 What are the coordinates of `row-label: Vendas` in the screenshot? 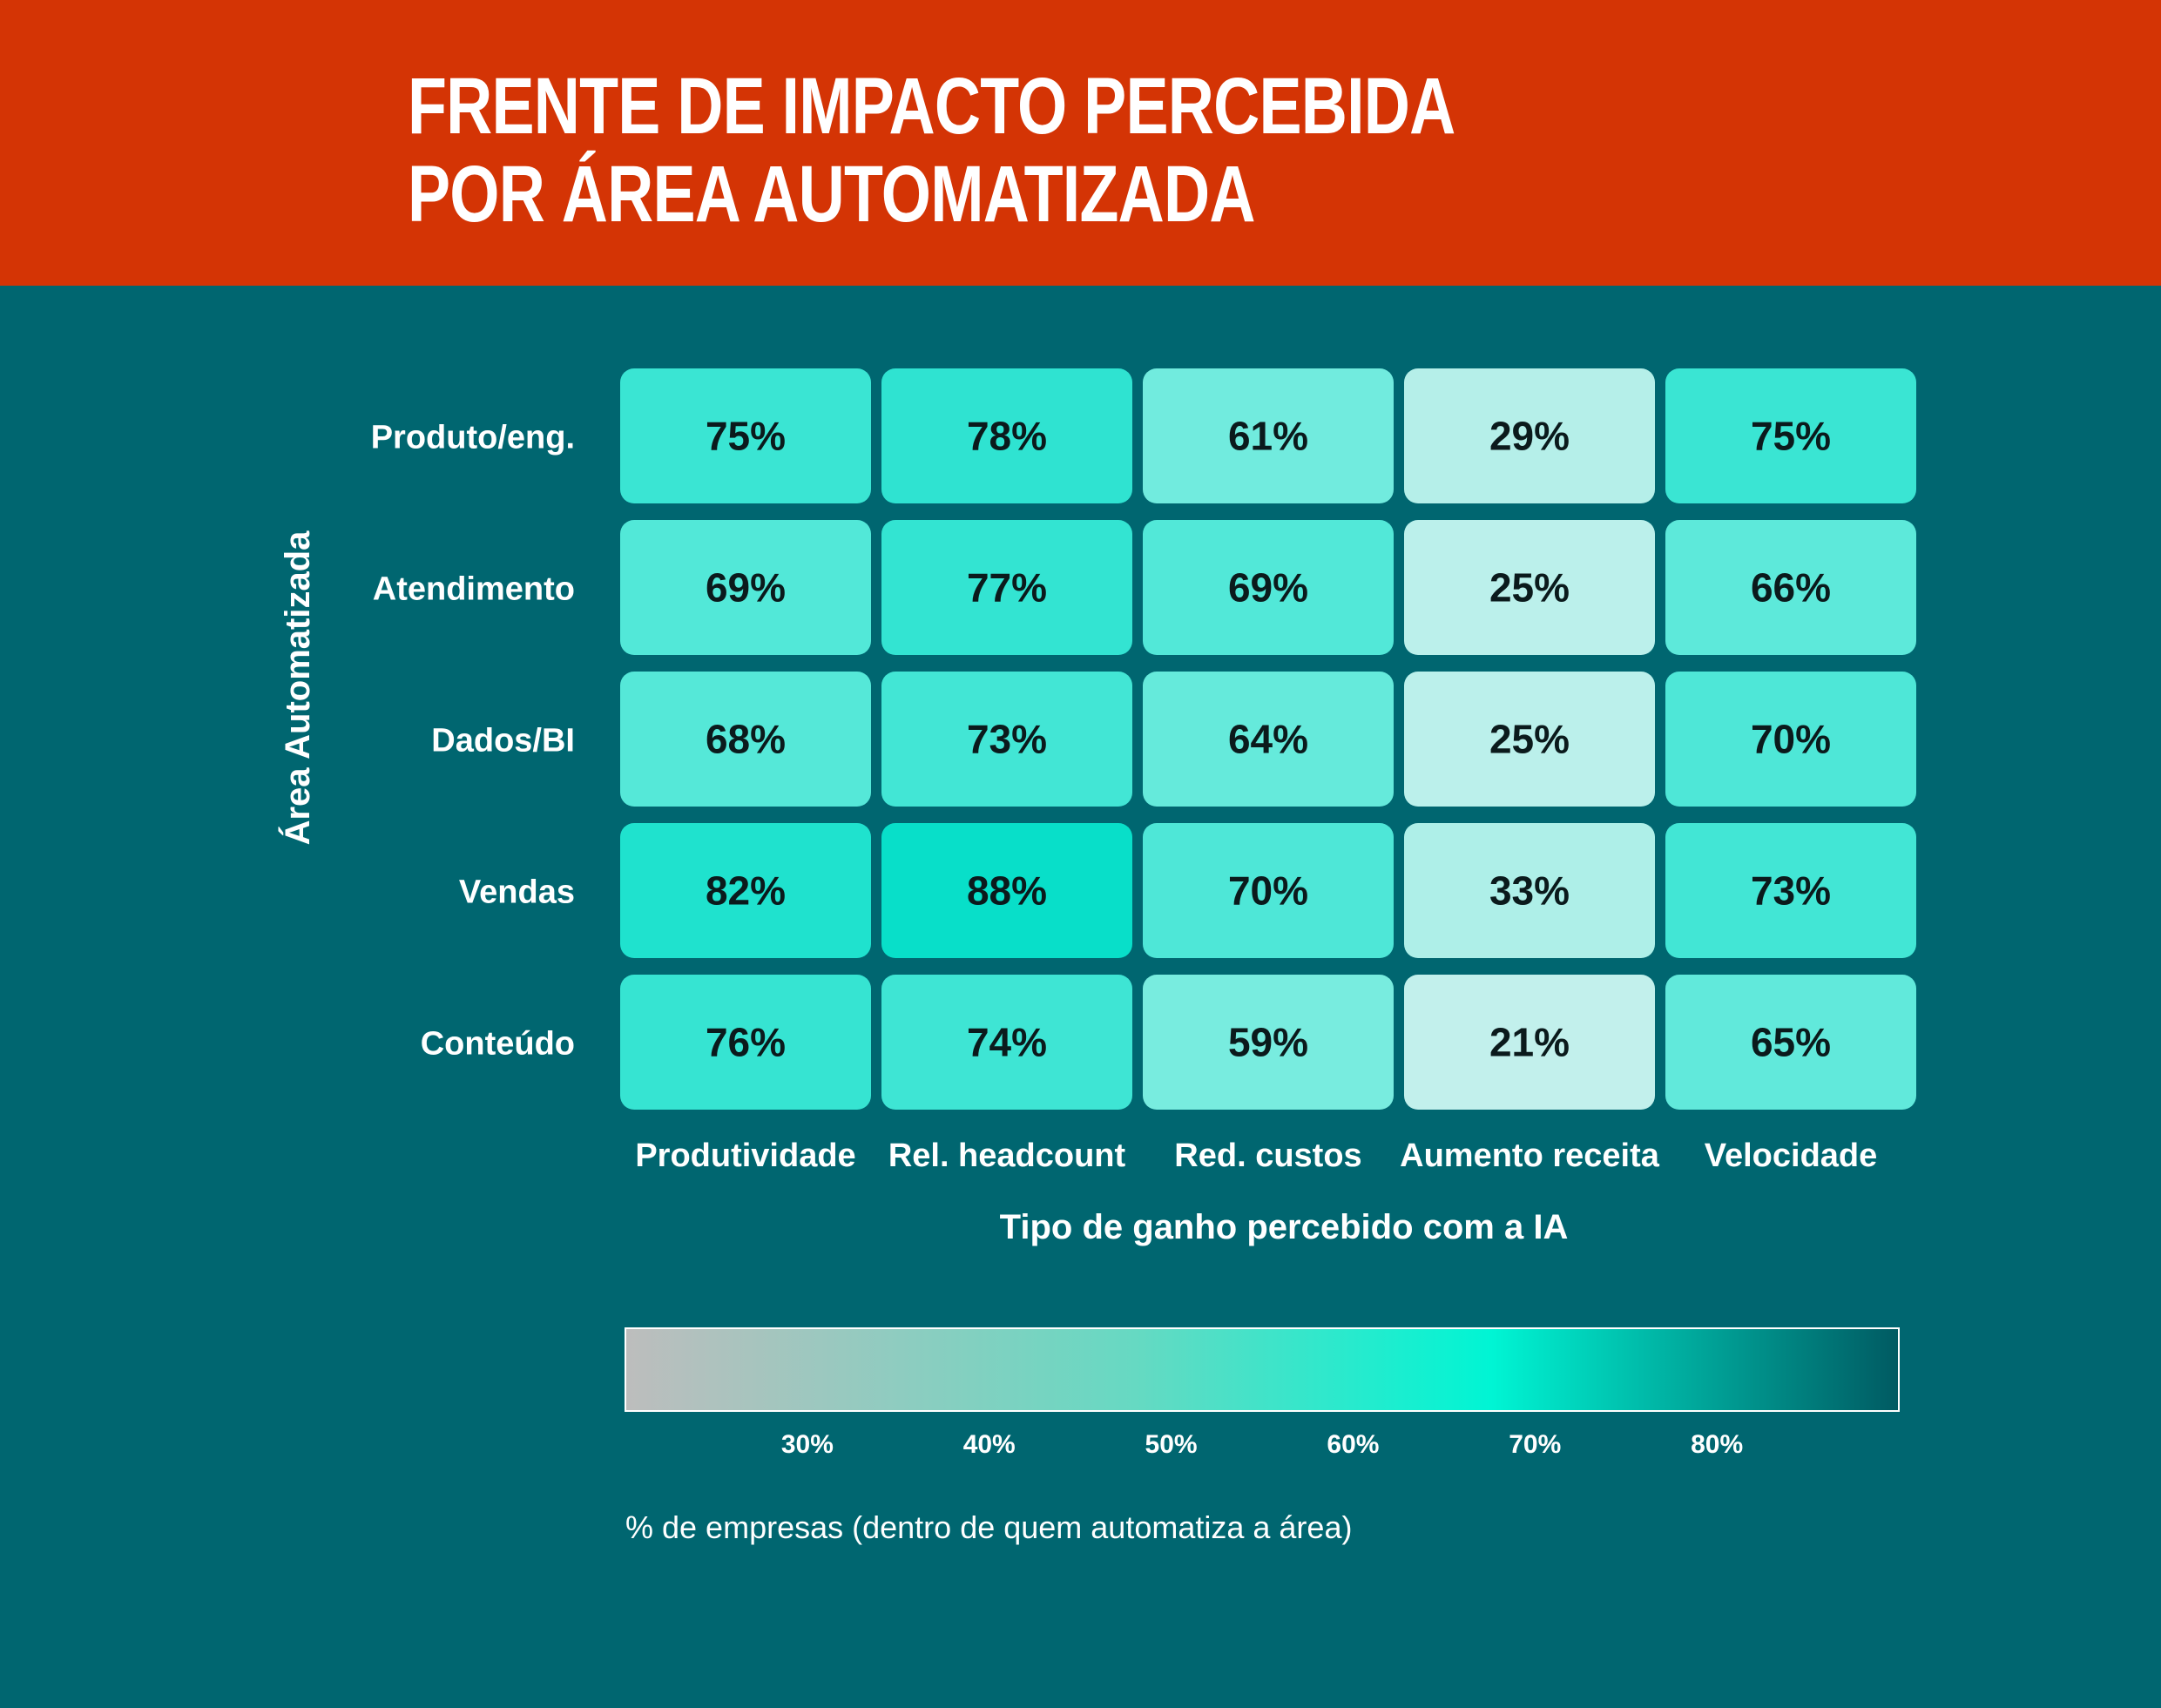 It's located at (517, 892).